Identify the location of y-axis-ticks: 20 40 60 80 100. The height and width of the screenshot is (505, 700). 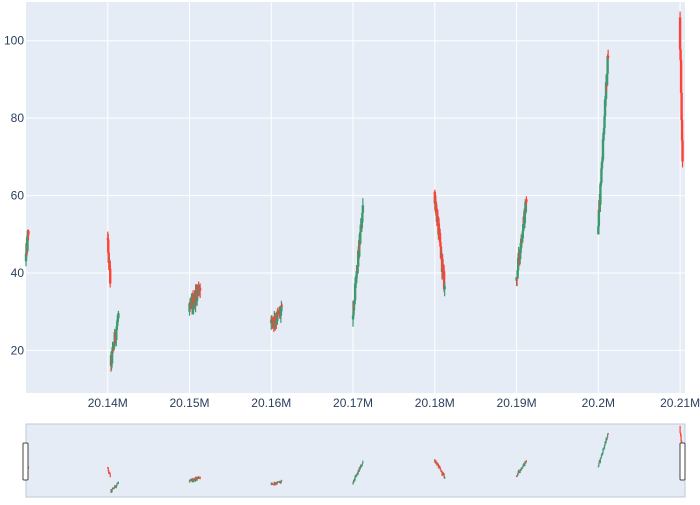
(14, 196).